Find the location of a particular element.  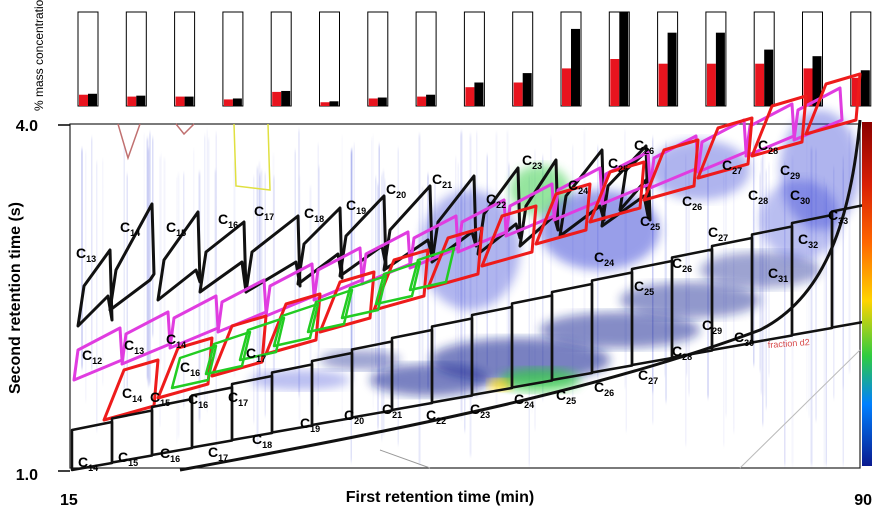

label-black-lower: C26 is located at coordinates (604, 388).